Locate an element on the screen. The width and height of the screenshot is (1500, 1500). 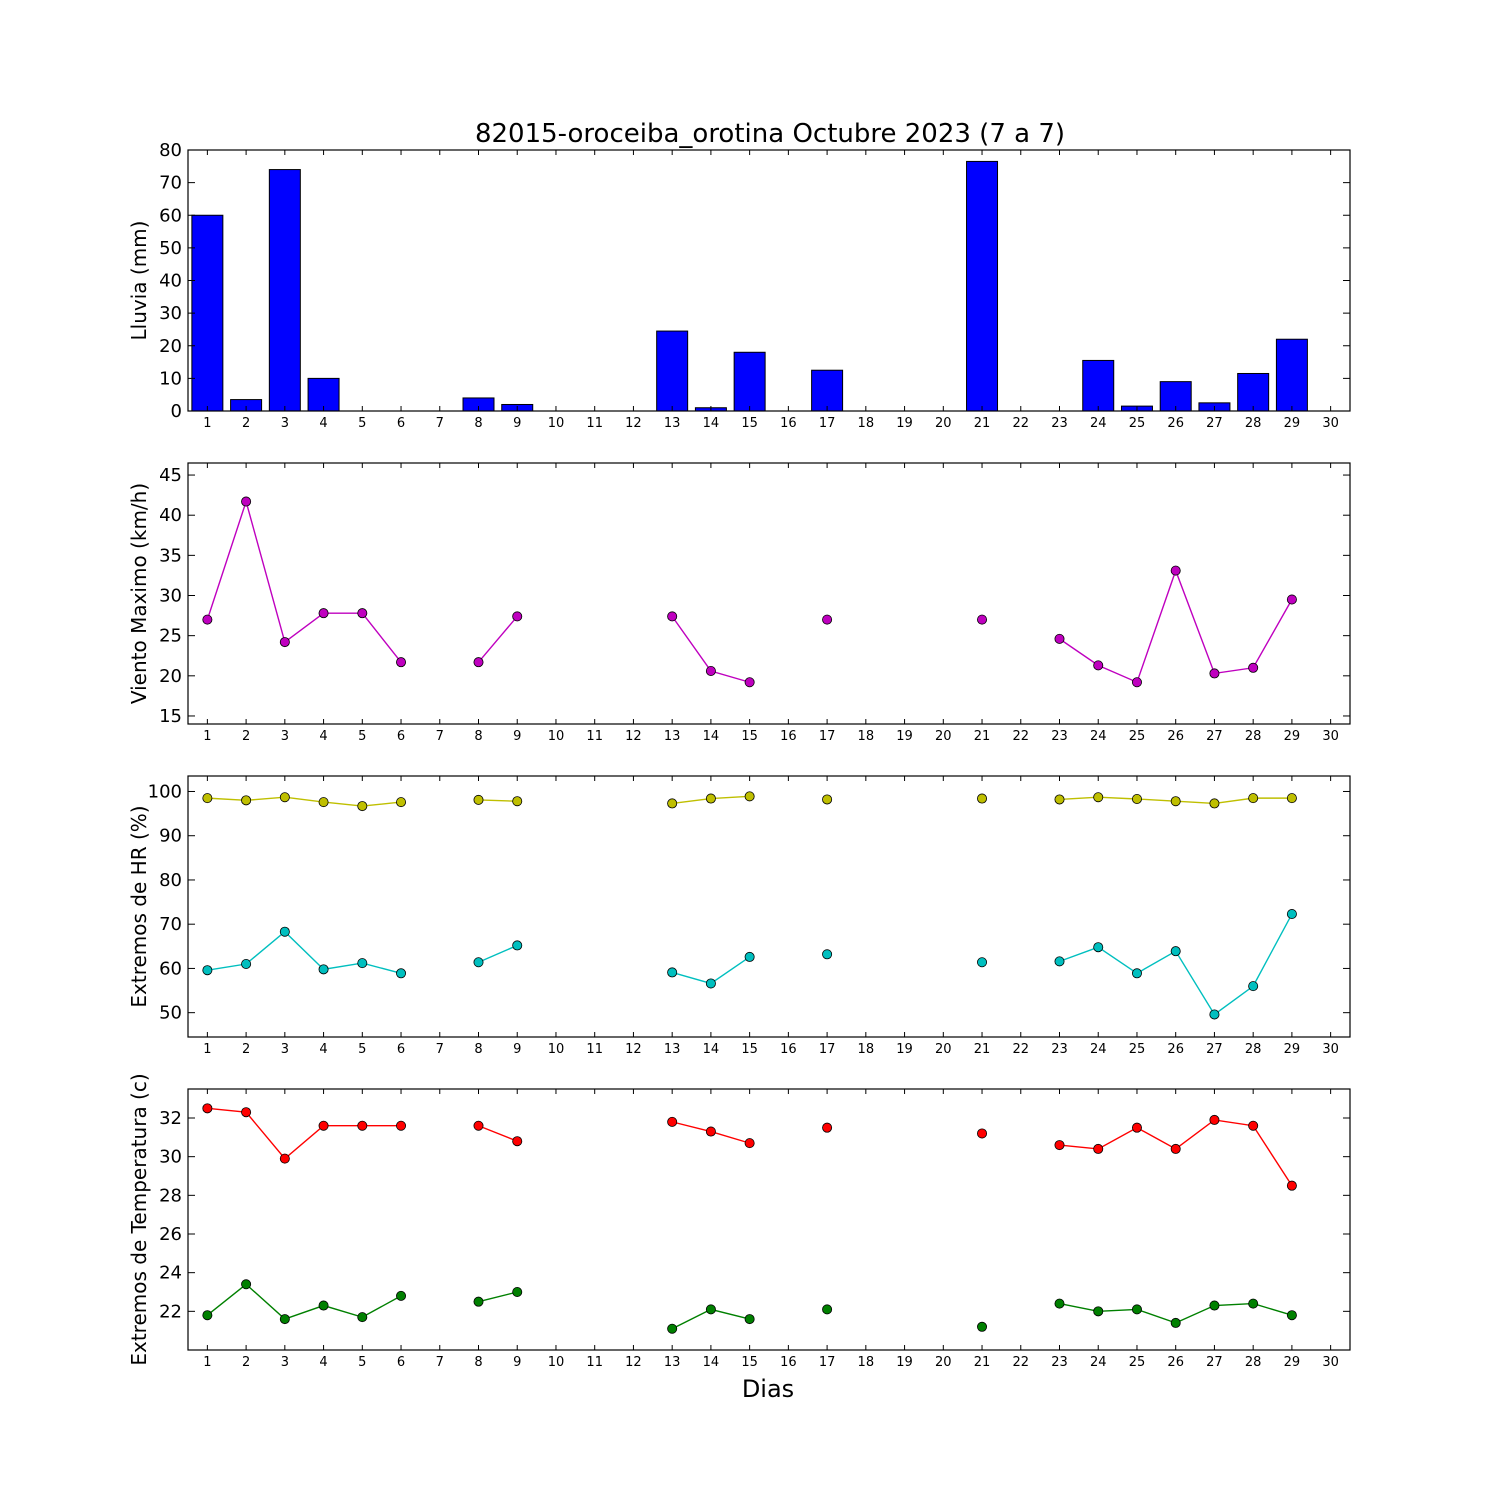
x-tick-label-wind-14: 14 is located at coordinates (711, 736).